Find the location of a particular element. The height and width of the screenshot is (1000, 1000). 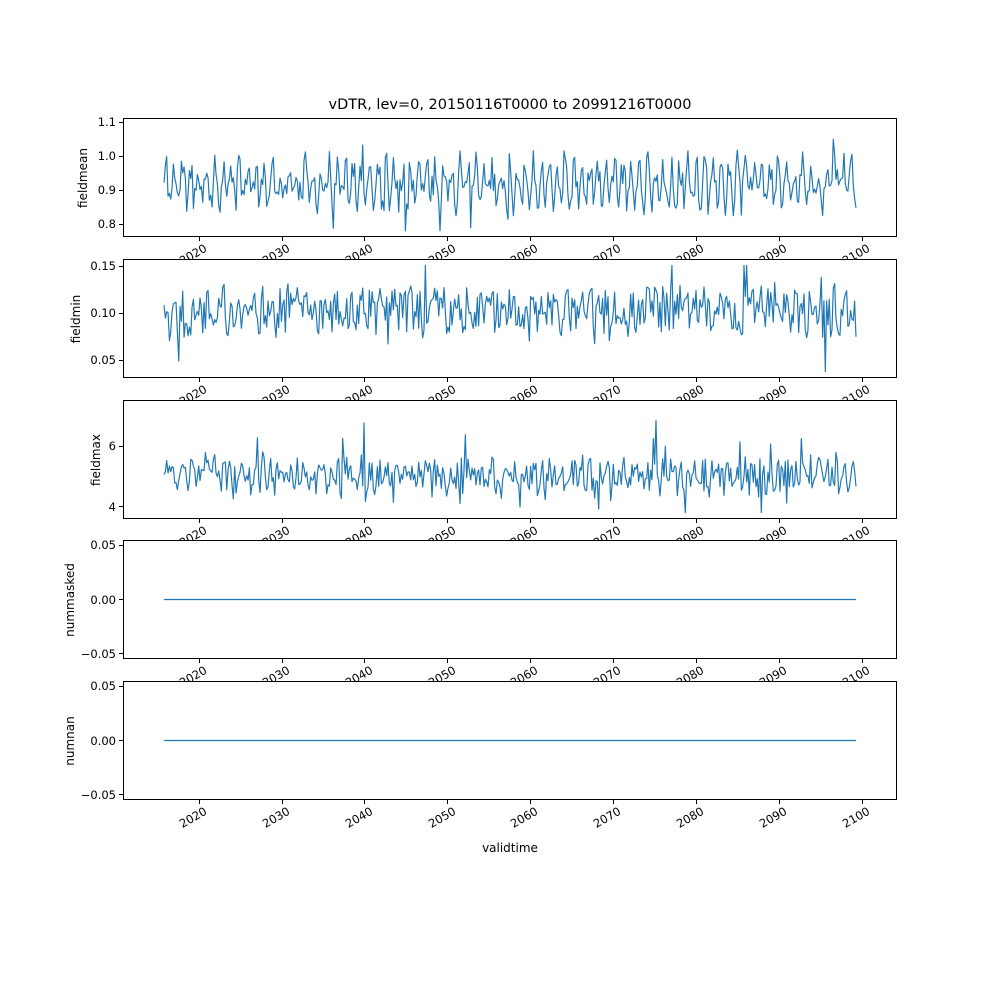

y-tick-label: 0.15 is located at coordinates (103, 266).